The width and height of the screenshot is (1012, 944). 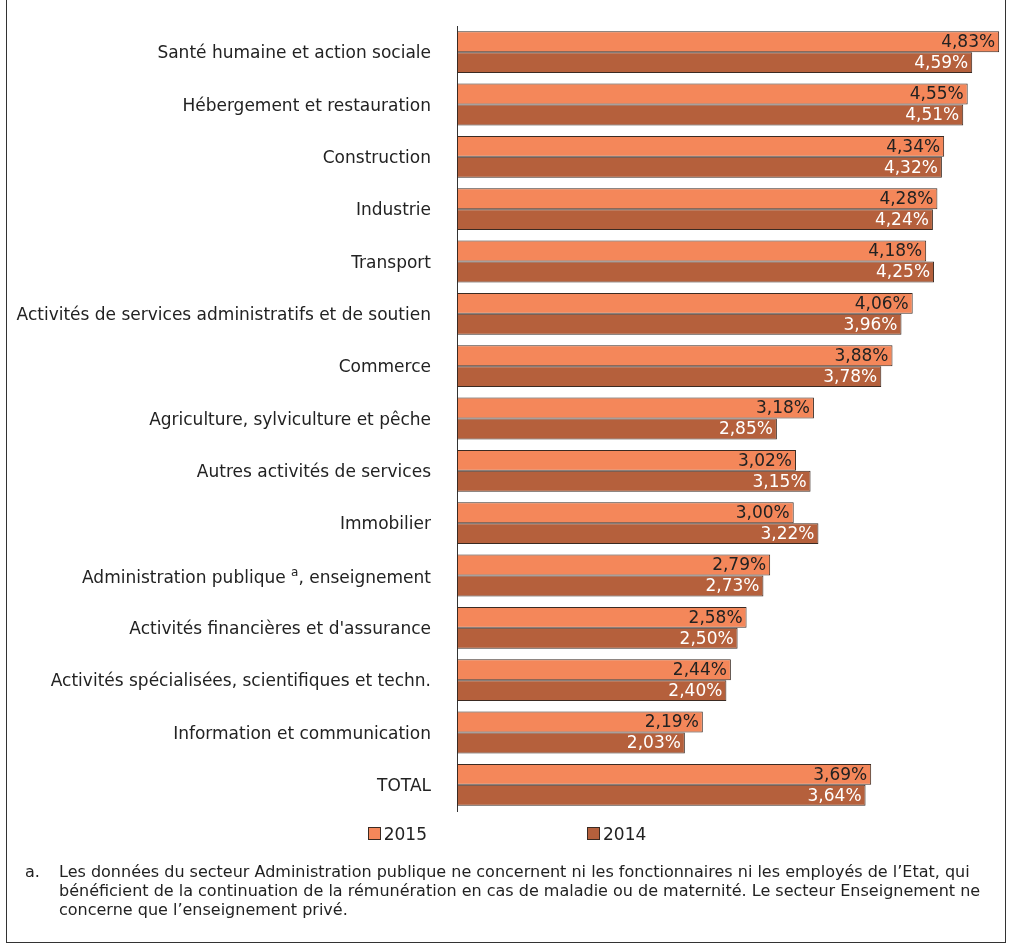 I want to click on y-tick-label: Industrie, so click(x=393, y=209).